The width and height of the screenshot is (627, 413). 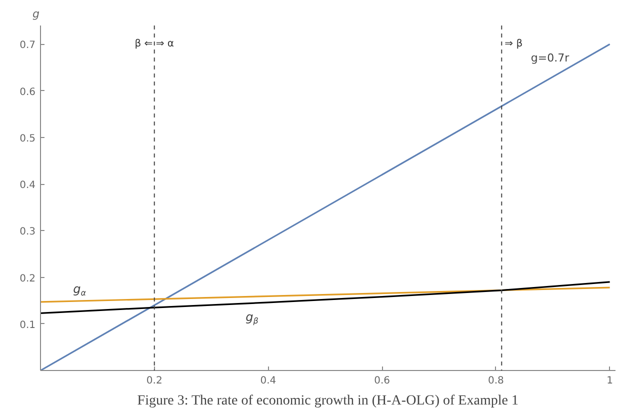 What do you see at coordinates (154, 381) in the screenshot?
I see `x-tick-label: 0.2` at bounding box center [154, 381].